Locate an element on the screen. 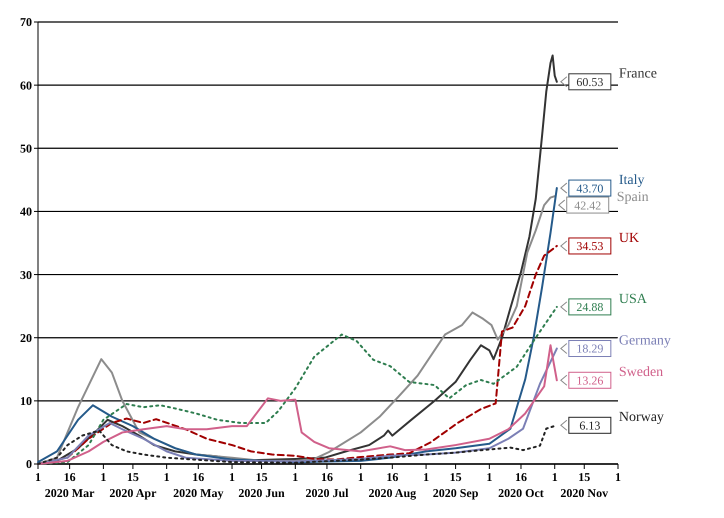  x-tick-label: 15 2020 Nov is located at coordinates (584, 485).